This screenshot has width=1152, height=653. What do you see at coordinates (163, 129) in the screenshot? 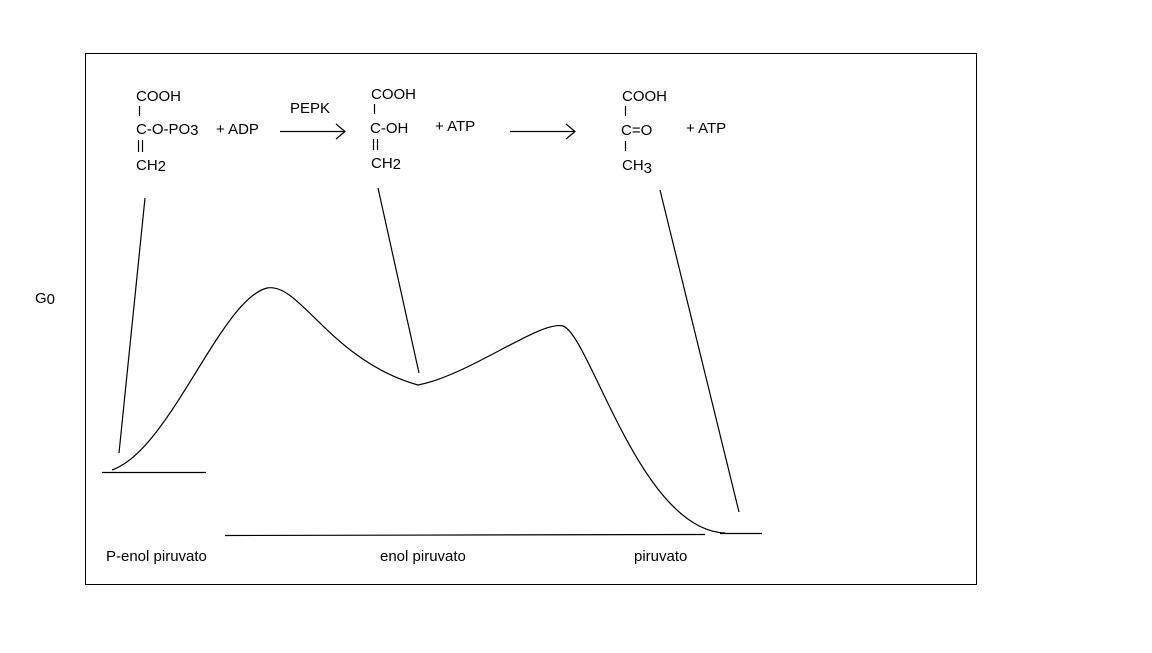
I see `molecule-middle-main: C-O-PO` at bounding box center [163, 129].